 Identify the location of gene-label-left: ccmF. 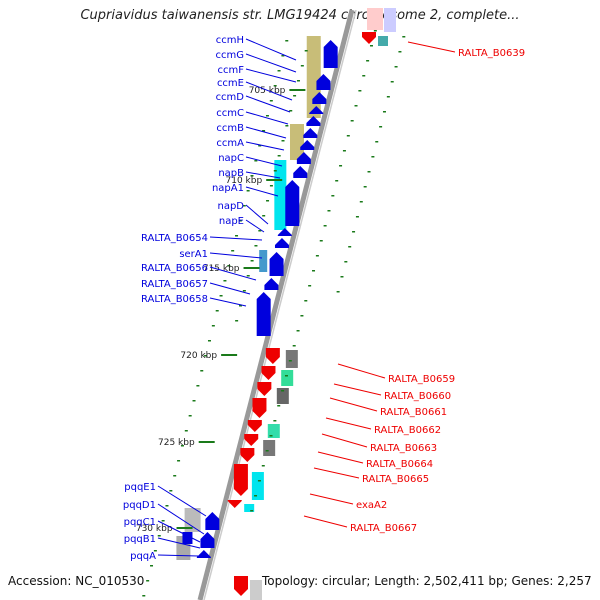
(231, 70).